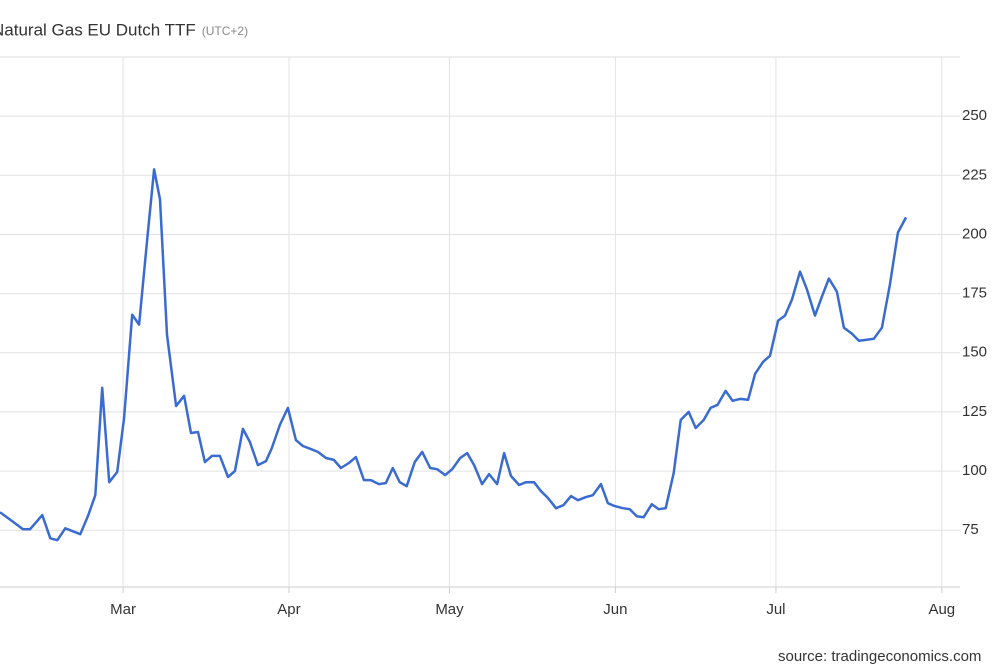 This screenshot has width=1000, height=667. I want to click on y-tick-label: 100, so click(974, 470).